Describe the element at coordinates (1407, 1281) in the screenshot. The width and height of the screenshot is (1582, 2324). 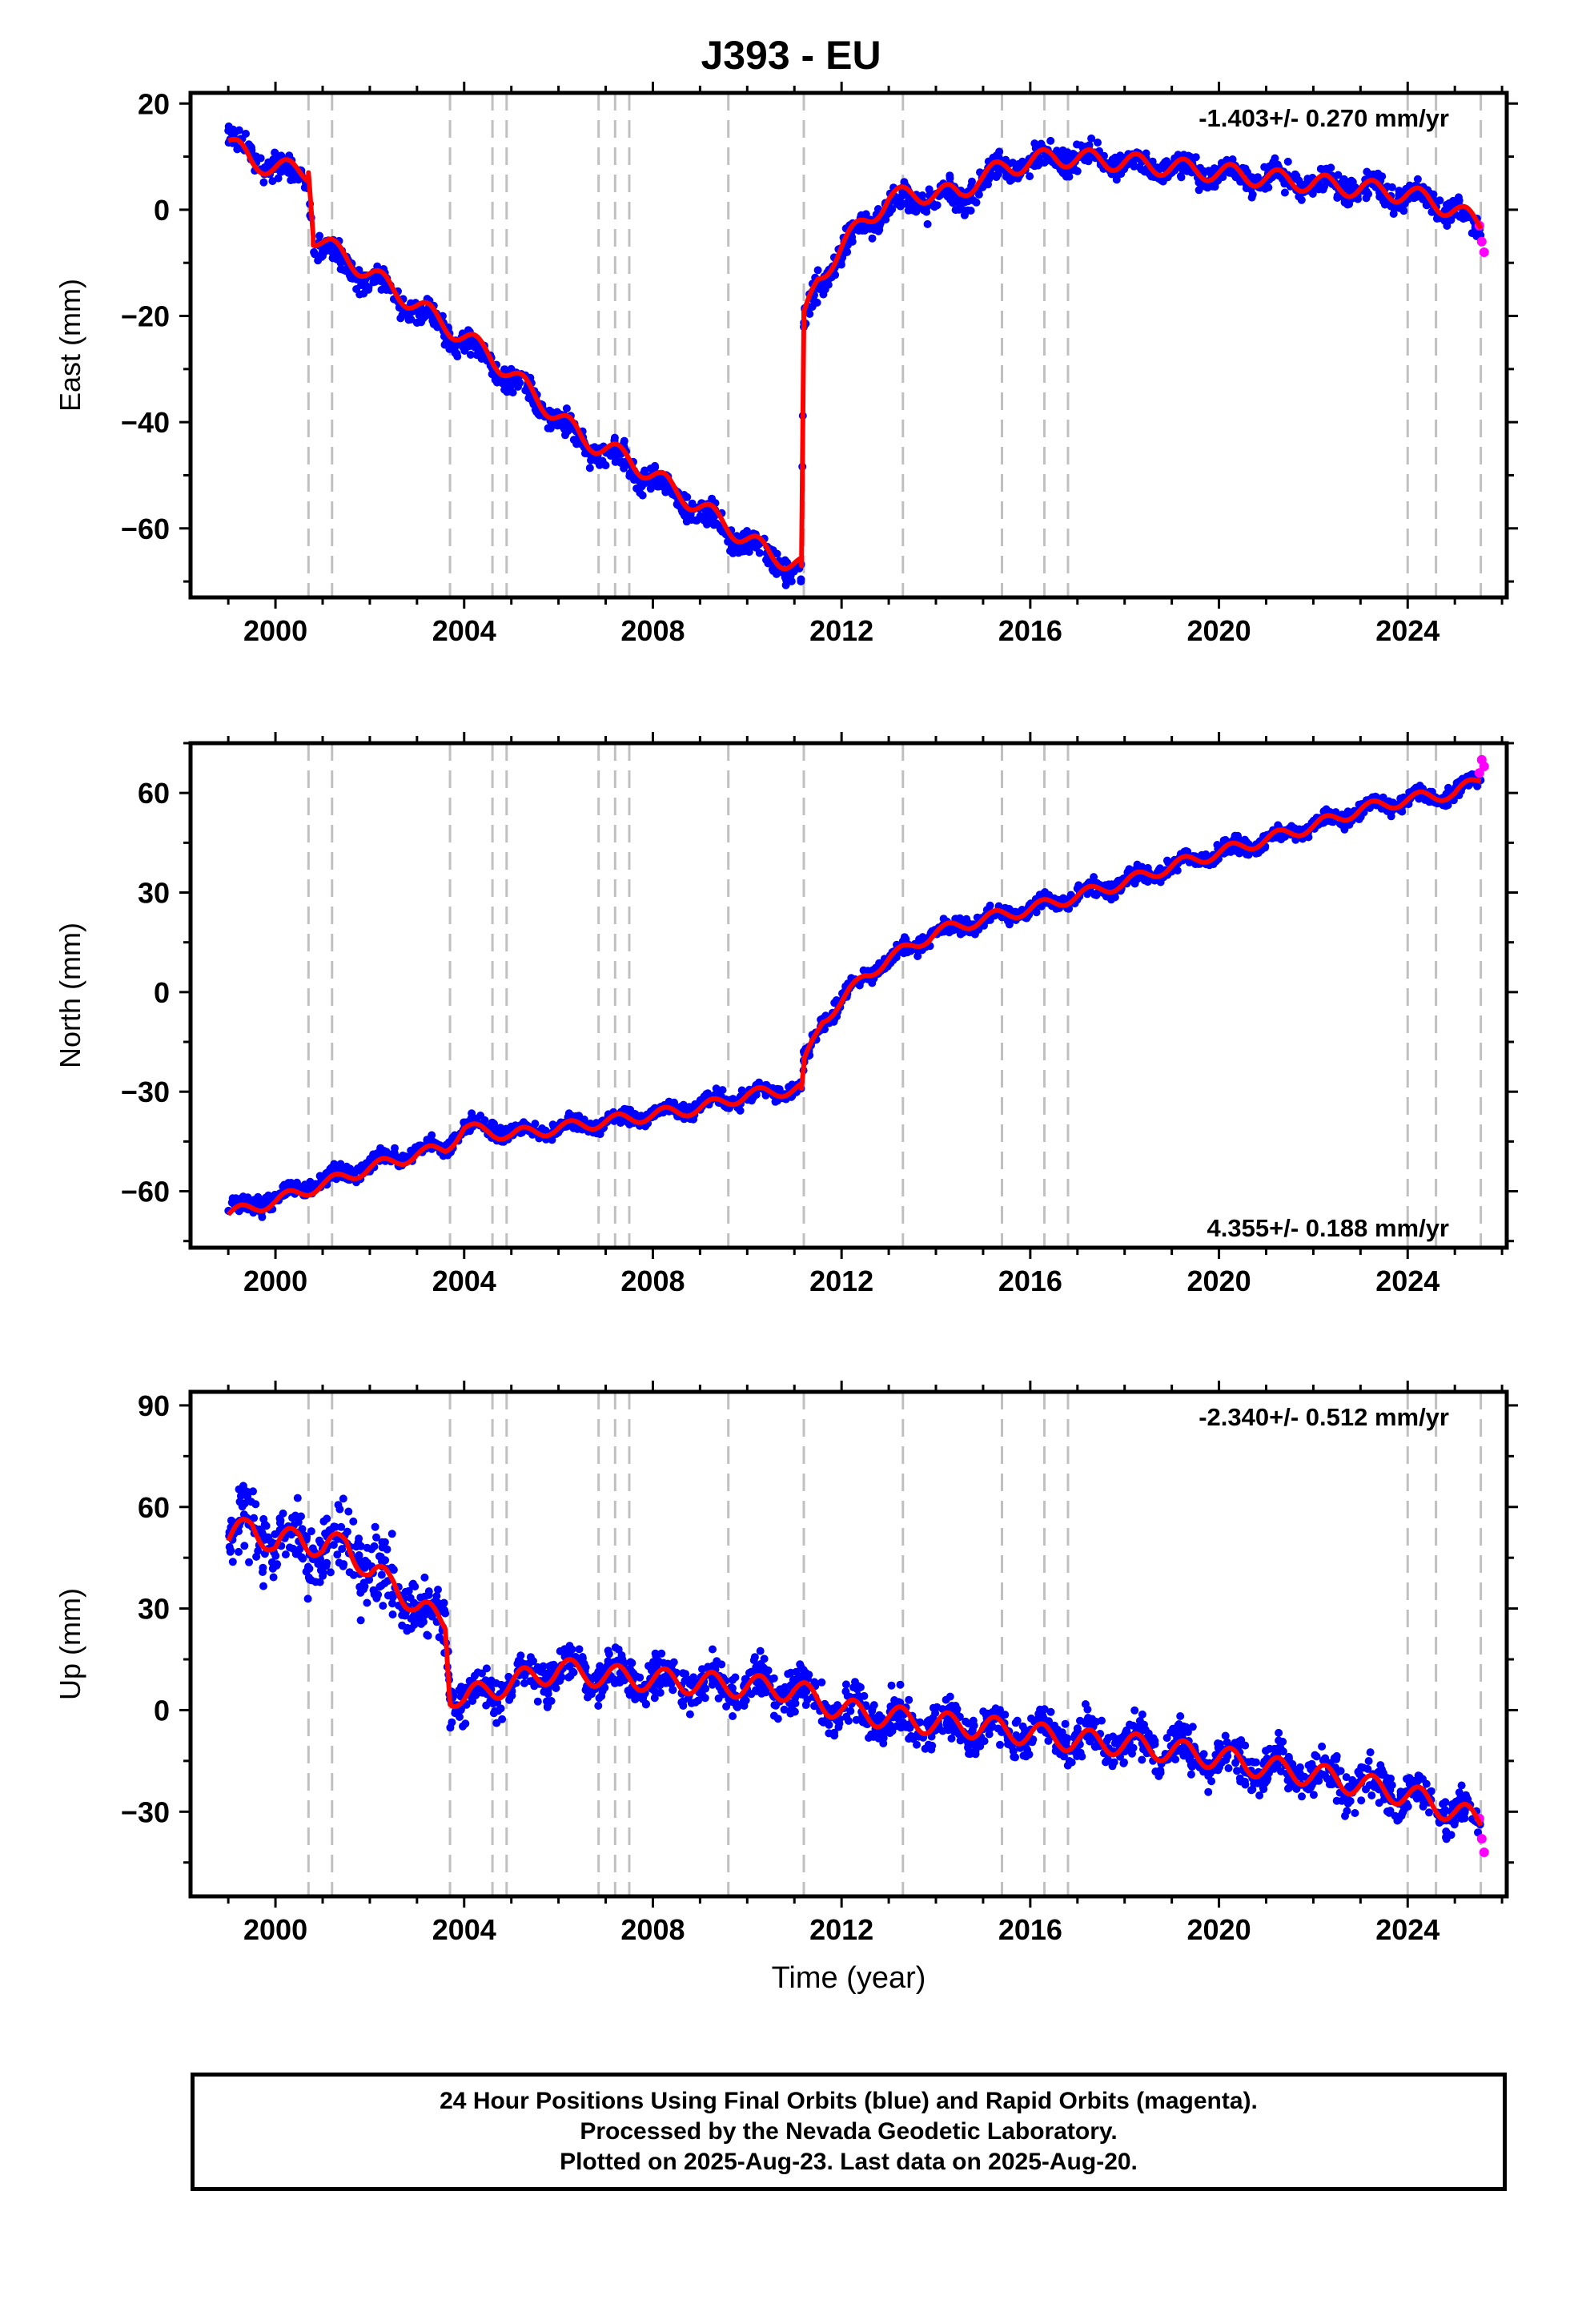
I see `x-tick-label: 2024` at that location.